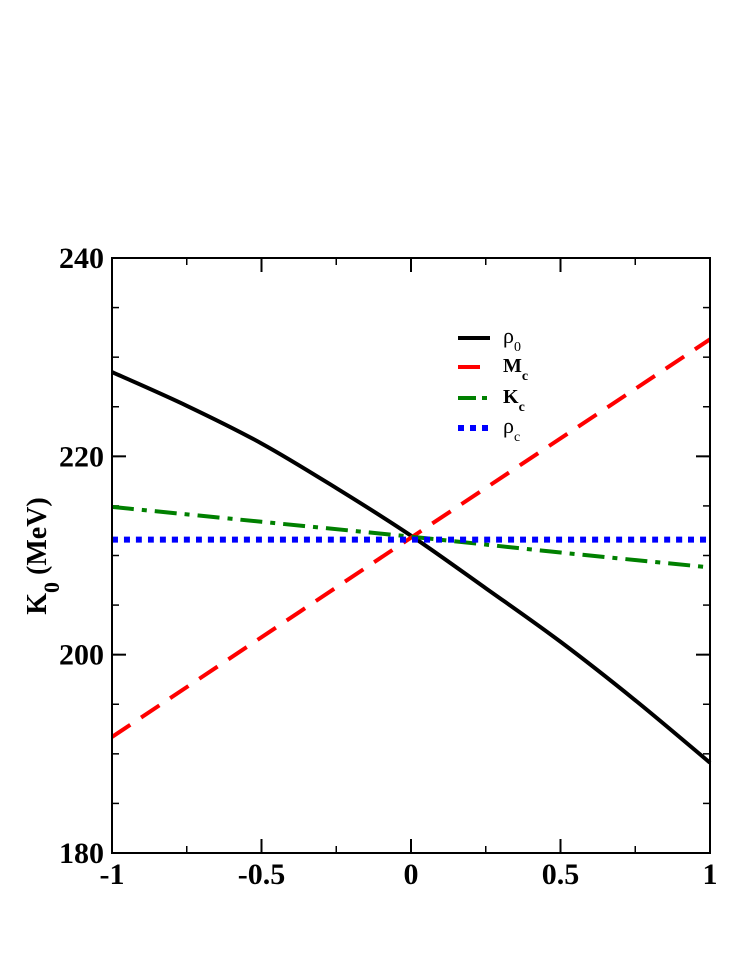 The height and width of the screenshot is (967, 747). Describe the element at coordinates (81, 258) in the screenshot. I see `y-tick-label: 240` at that location.